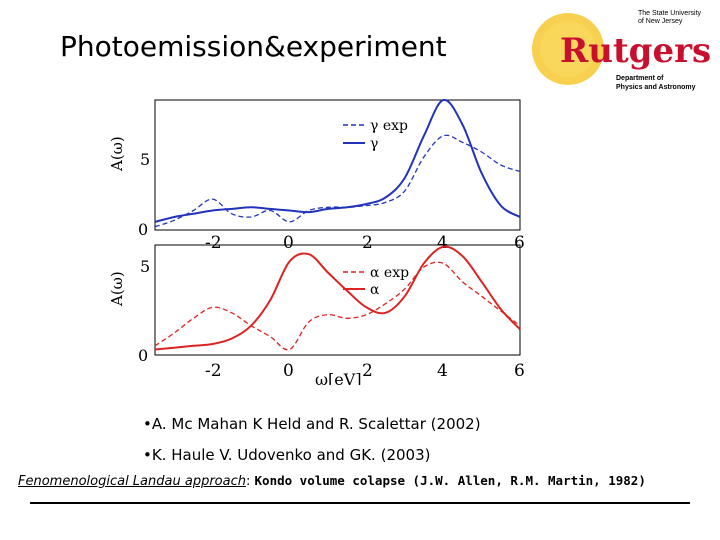 This screenshot has width=720, height=540. Describe the element at coordinates (132, 481) in the screenshot. I see `footer-lead: Fenomenological Landau approach` at that location.